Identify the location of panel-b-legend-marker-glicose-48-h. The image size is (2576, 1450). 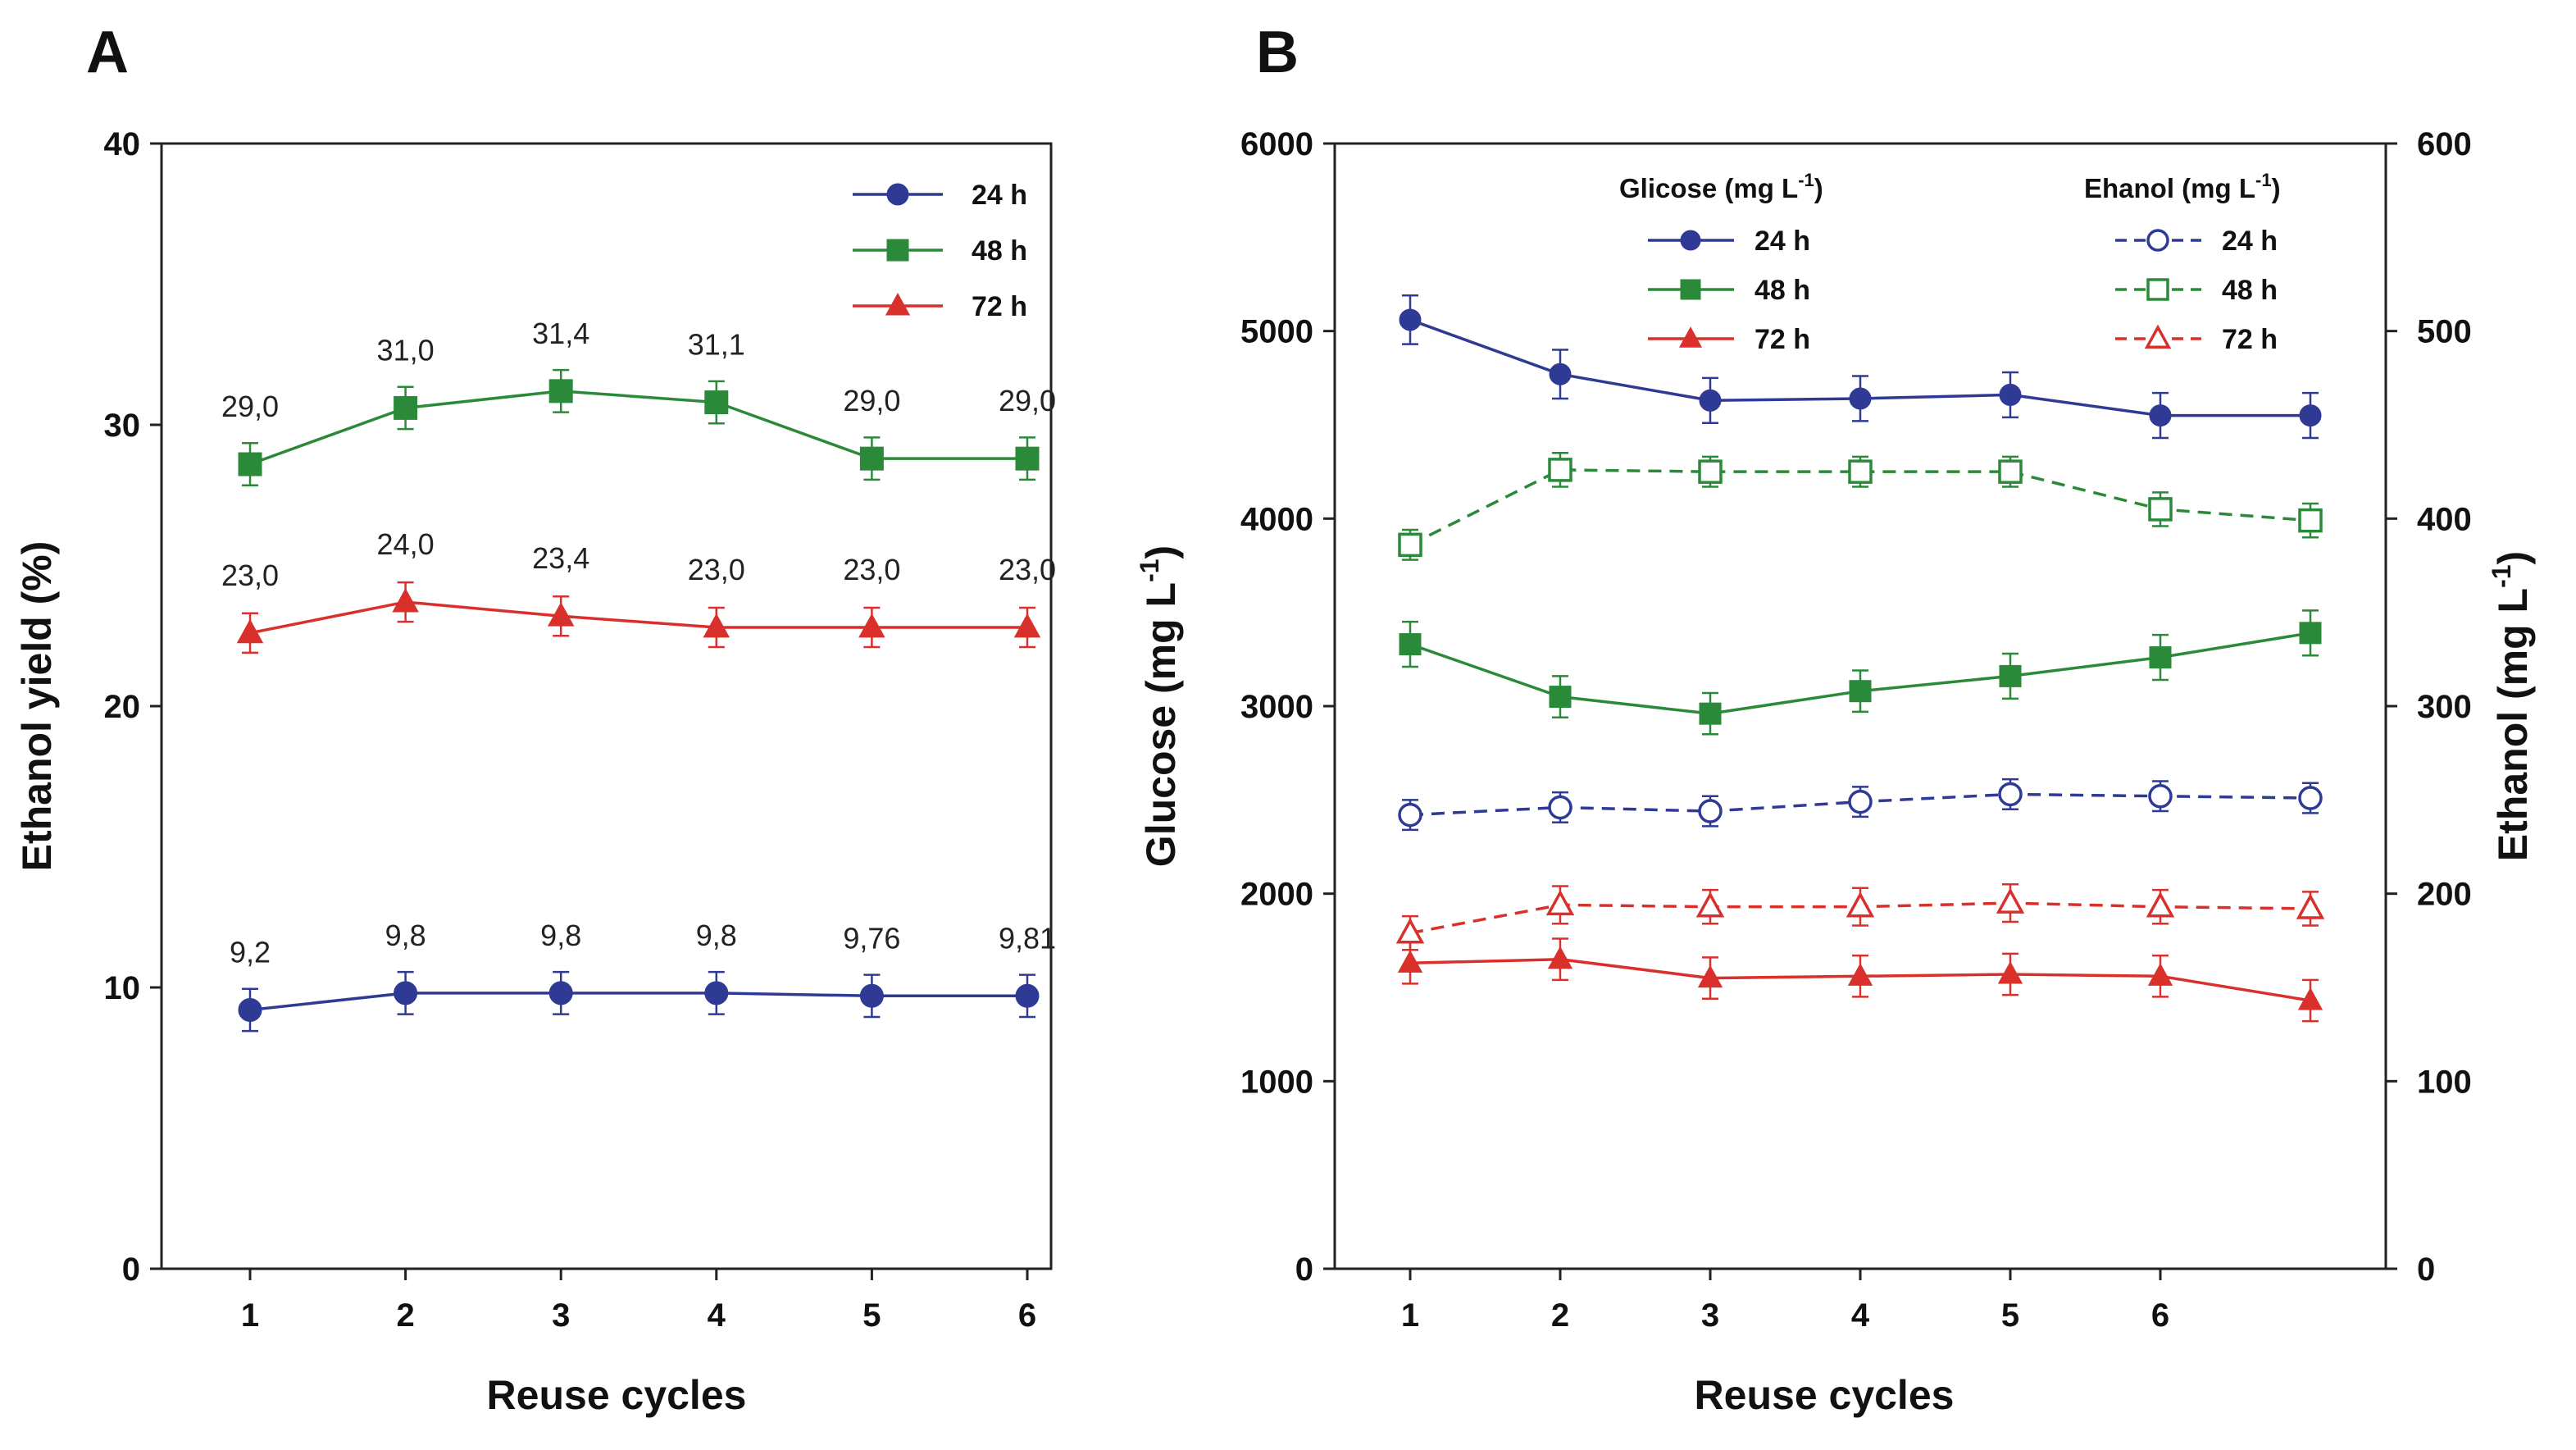
(1690, 289).